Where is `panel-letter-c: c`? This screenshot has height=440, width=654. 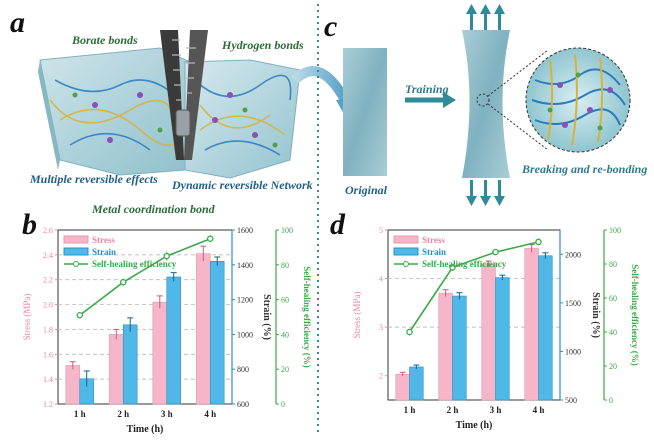
panel-letter-c: c is located at coordinates (331, 26).